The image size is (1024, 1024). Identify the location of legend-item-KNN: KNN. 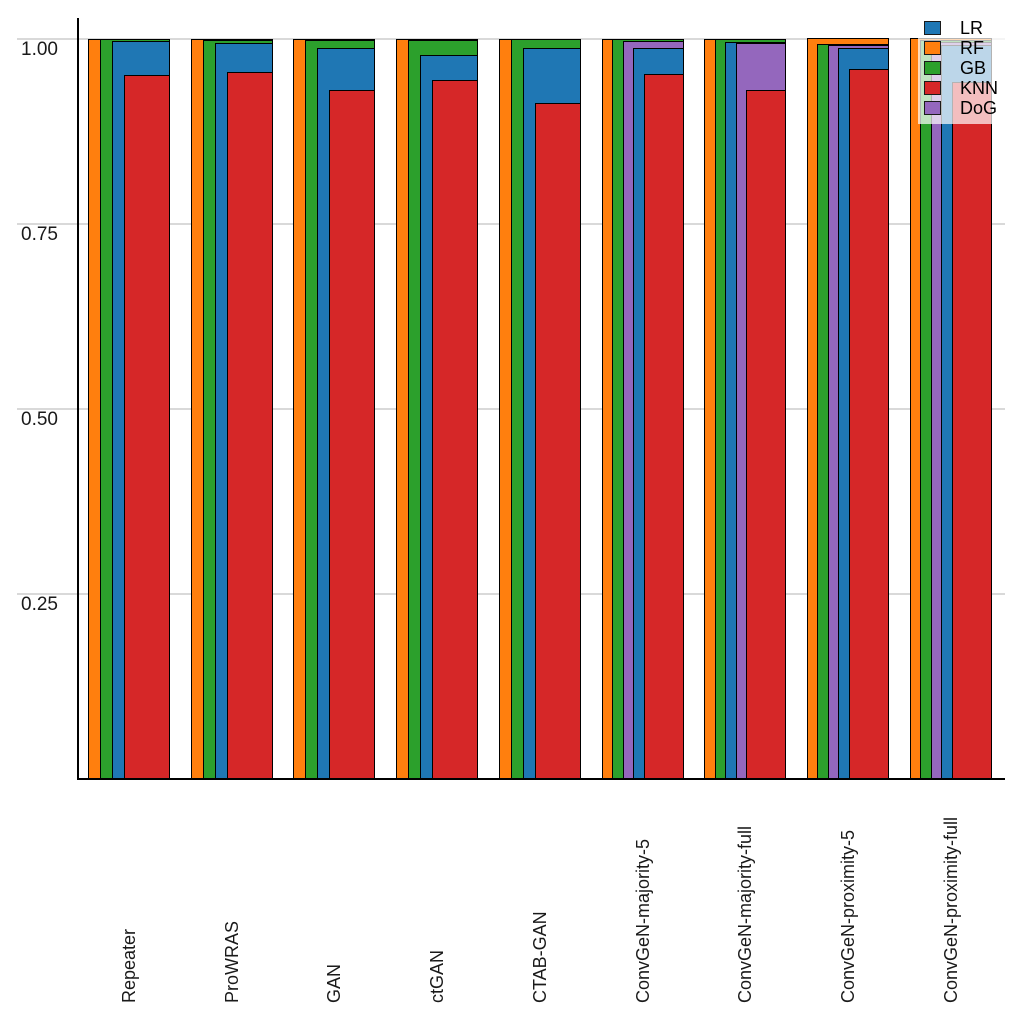
(961, 88).